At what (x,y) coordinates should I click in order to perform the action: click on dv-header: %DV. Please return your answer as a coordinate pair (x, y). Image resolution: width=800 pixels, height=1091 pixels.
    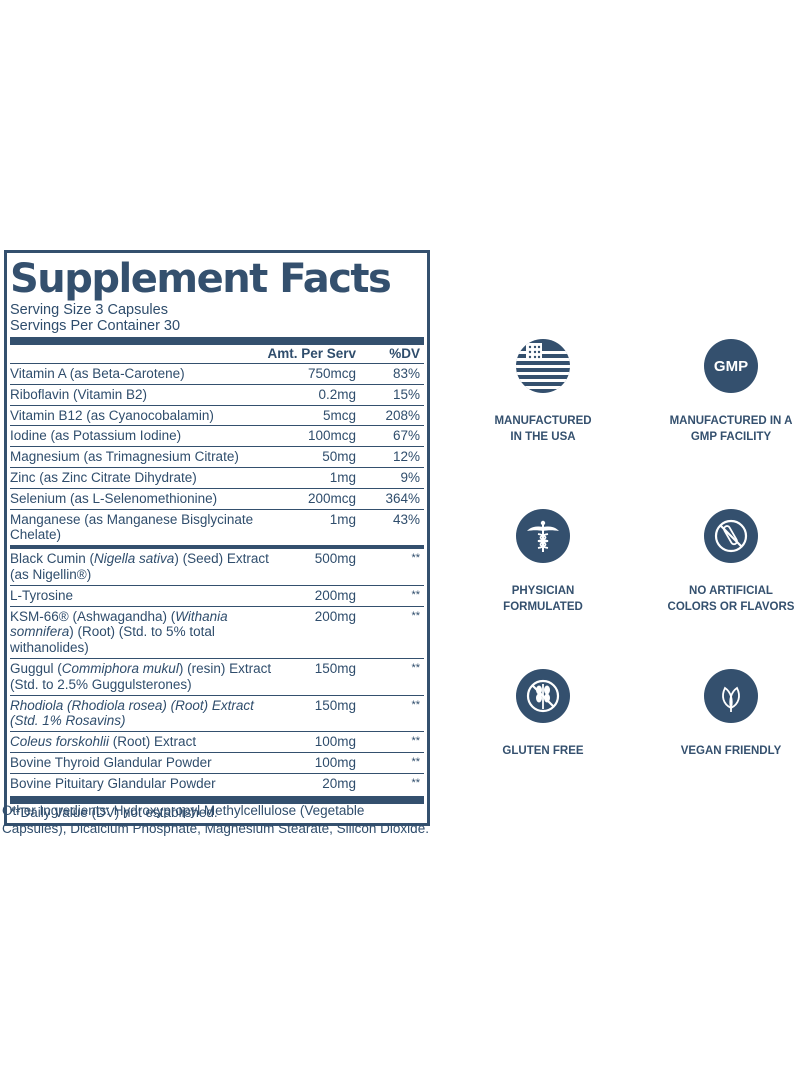
    Looking at the image, I should click on (404, 353).